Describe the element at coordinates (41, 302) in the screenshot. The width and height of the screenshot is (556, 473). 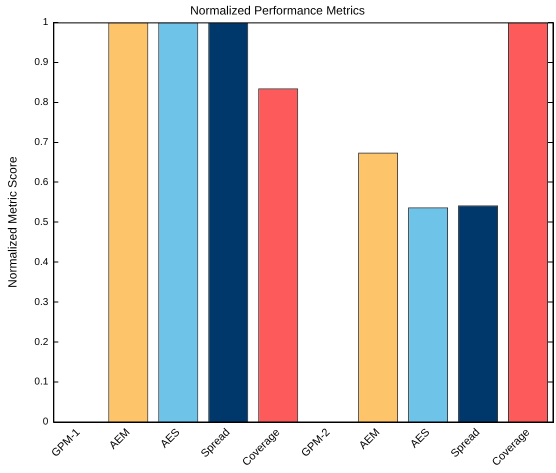
I see `y-tick-label: 0.3` at that location.